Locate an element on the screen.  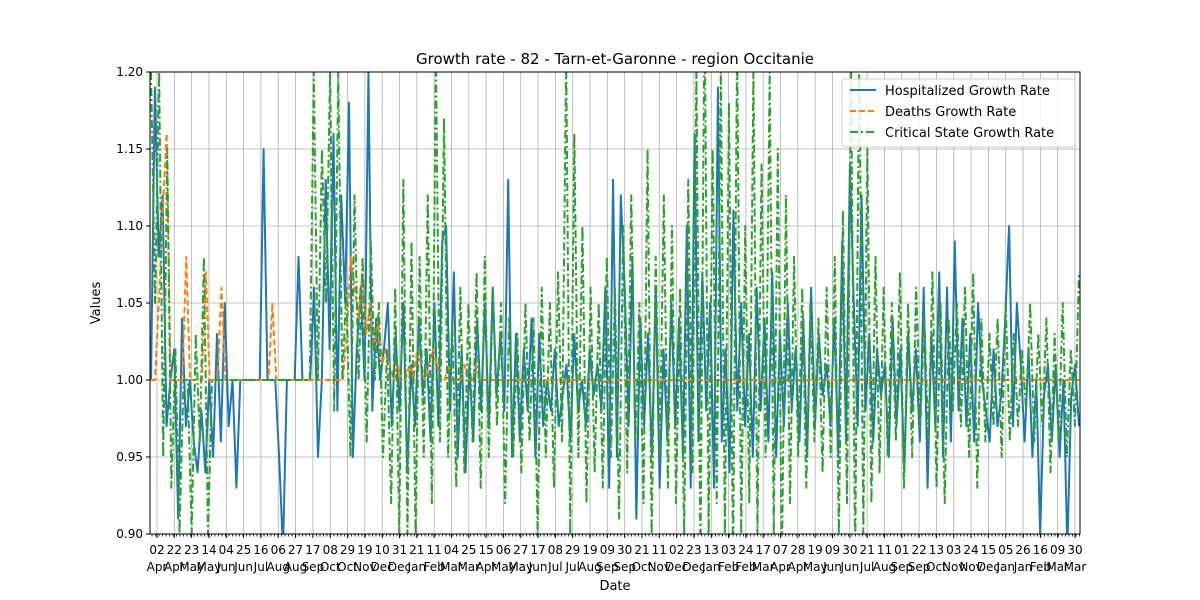
y-tick-label: 0.95 is located at coordinates (129, 457).